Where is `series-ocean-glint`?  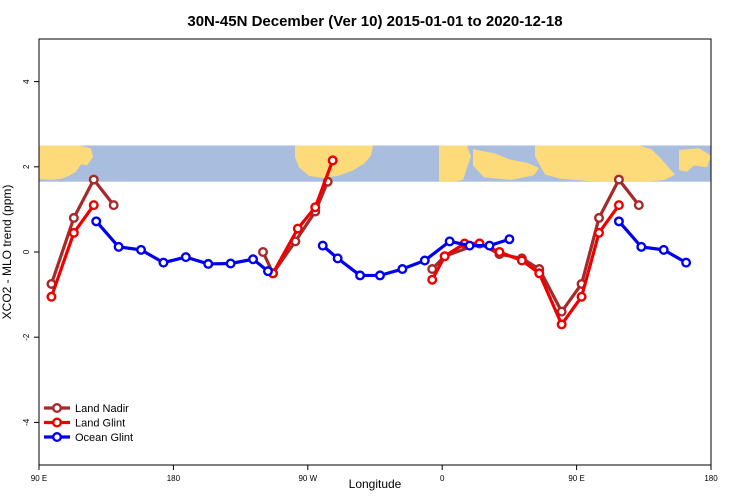
series-ocean-glint is located at coordinates (391, 248).